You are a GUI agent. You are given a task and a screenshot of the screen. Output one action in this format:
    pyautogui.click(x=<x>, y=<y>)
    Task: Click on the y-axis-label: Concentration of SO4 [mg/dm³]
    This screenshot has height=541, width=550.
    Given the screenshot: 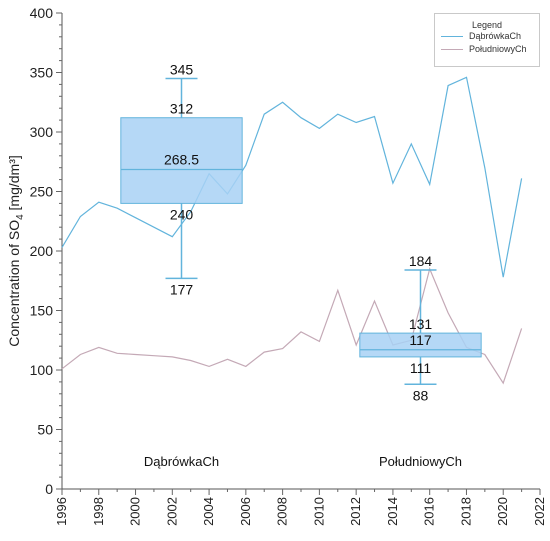 What is the action you would take?
    pyautogui.click(x=16, y=251)
    